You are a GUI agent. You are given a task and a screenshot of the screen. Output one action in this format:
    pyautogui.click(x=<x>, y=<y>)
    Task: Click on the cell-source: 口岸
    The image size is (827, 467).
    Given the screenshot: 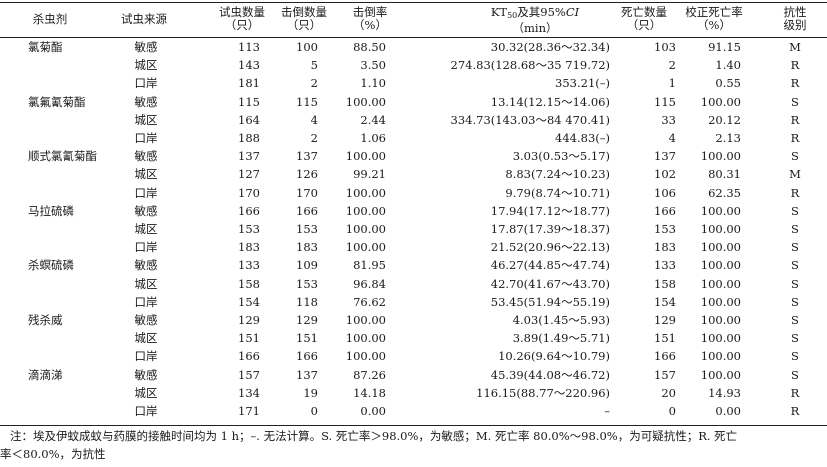 What is the action you would take?
    pyautogui.click(x=146, y=301)
    